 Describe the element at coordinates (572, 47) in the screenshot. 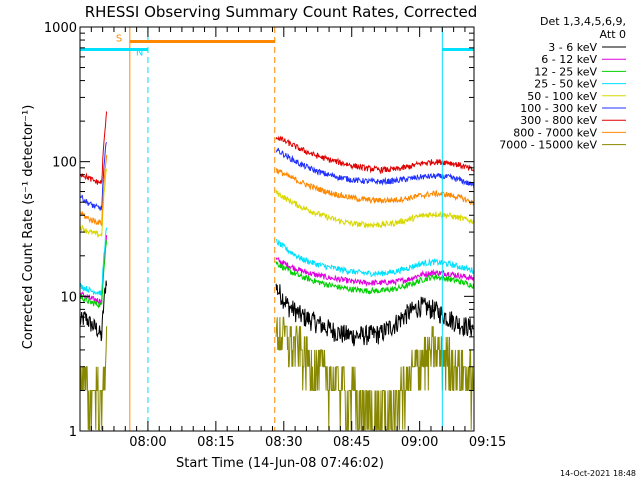

I see `legend-label: 3 - 6 keV` at that location.